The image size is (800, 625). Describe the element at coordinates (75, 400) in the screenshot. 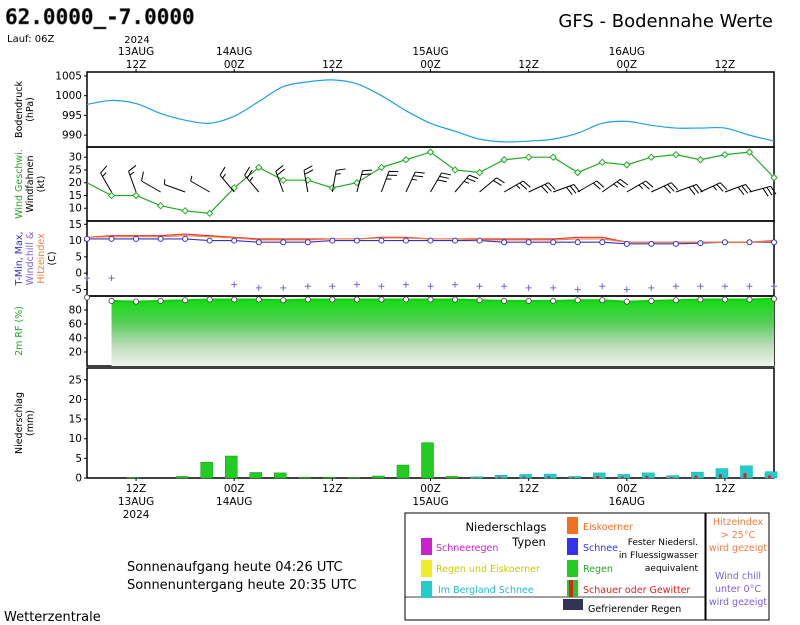

I see `ytick-label-precipitation: 20` at that location.